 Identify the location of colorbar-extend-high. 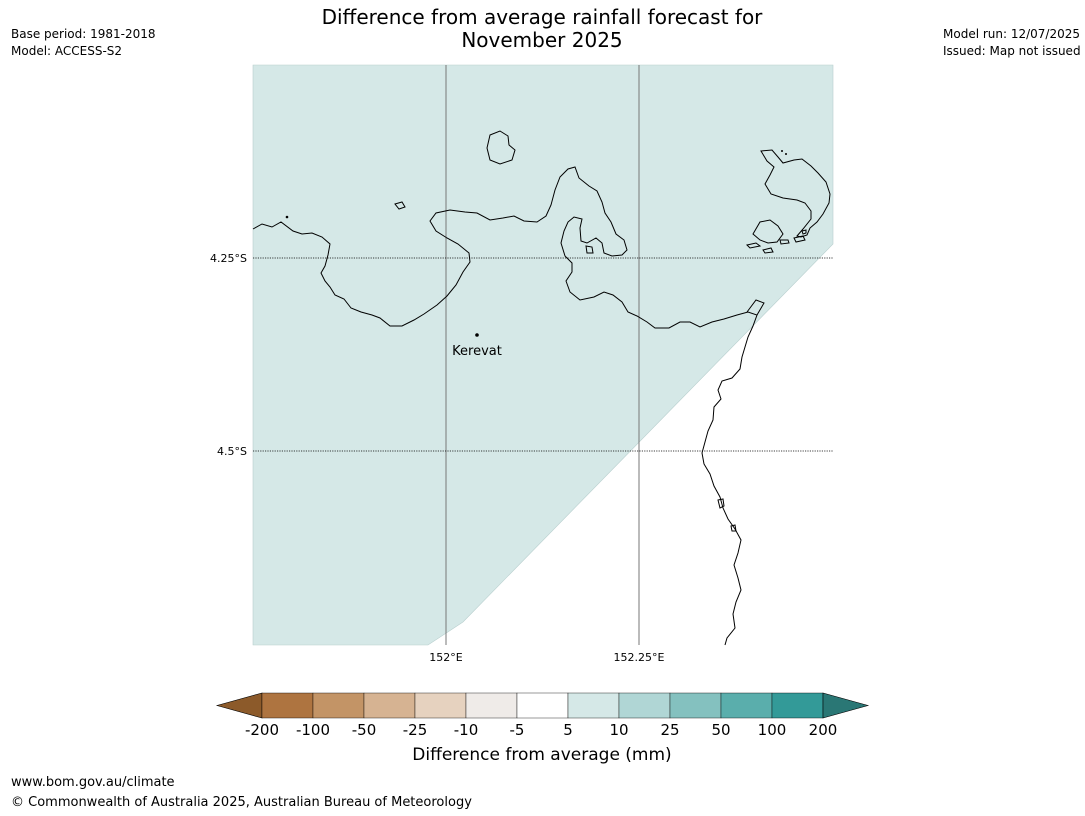
(846, 705).